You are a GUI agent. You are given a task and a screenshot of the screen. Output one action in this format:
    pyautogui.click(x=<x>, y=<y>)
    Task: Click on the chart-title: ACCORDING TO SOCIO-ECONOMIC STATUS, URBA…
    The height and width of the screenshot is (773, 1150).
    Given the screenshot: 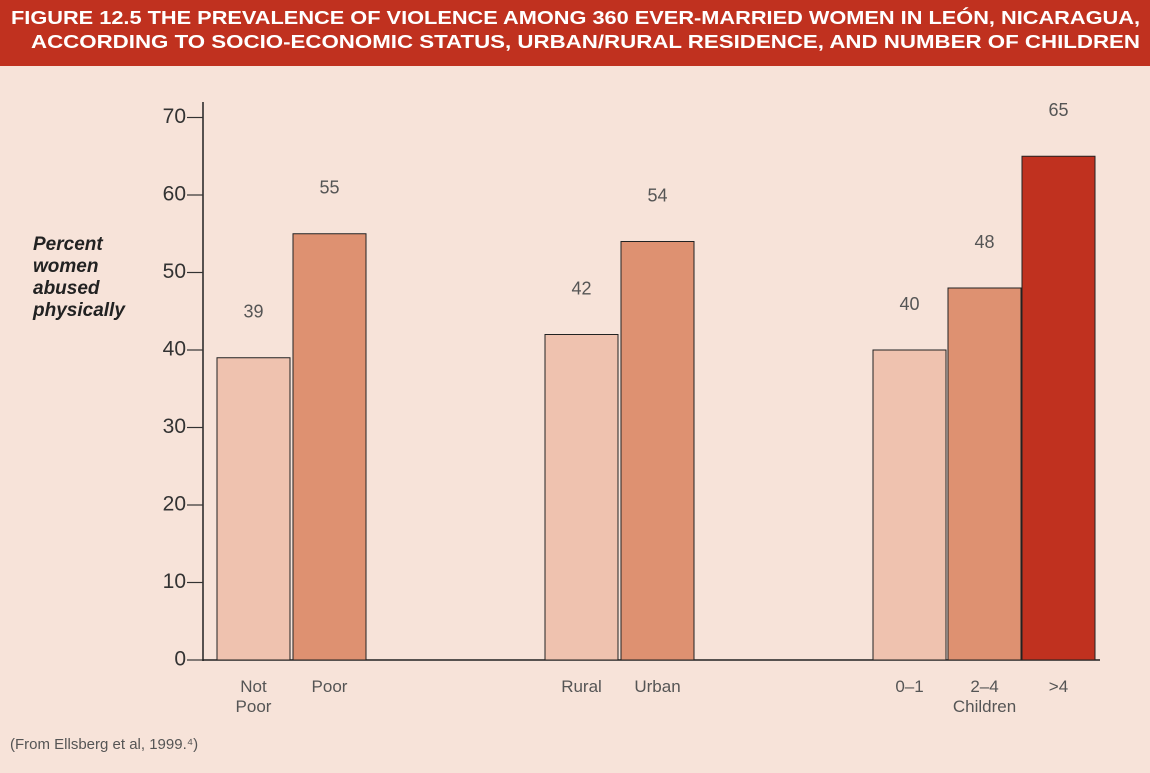 What is the action you would take?
    pyautogui.click(x=585, y=42)
    